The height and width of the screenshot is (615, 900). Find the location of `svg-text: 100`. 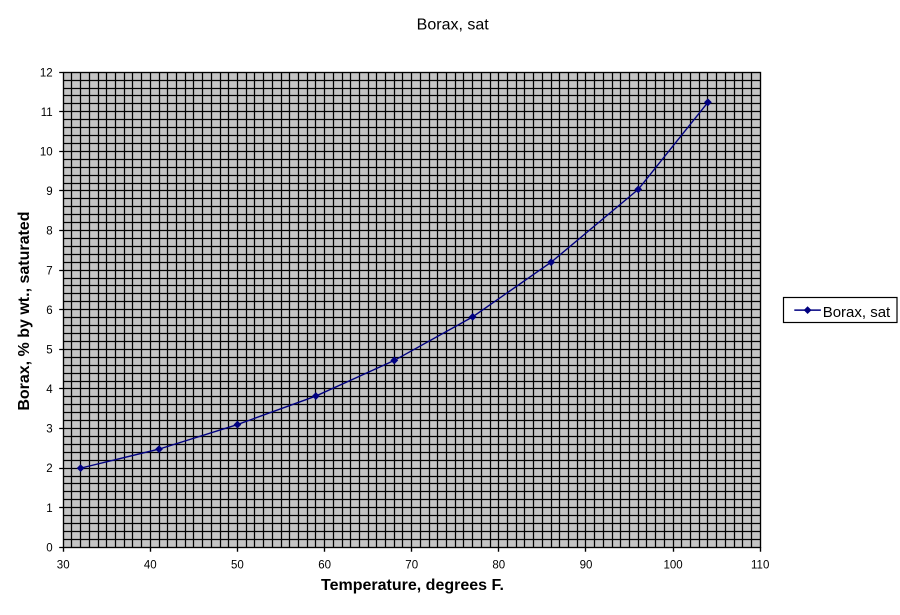

svg-text: 100 is located at coordinates (673, 566).